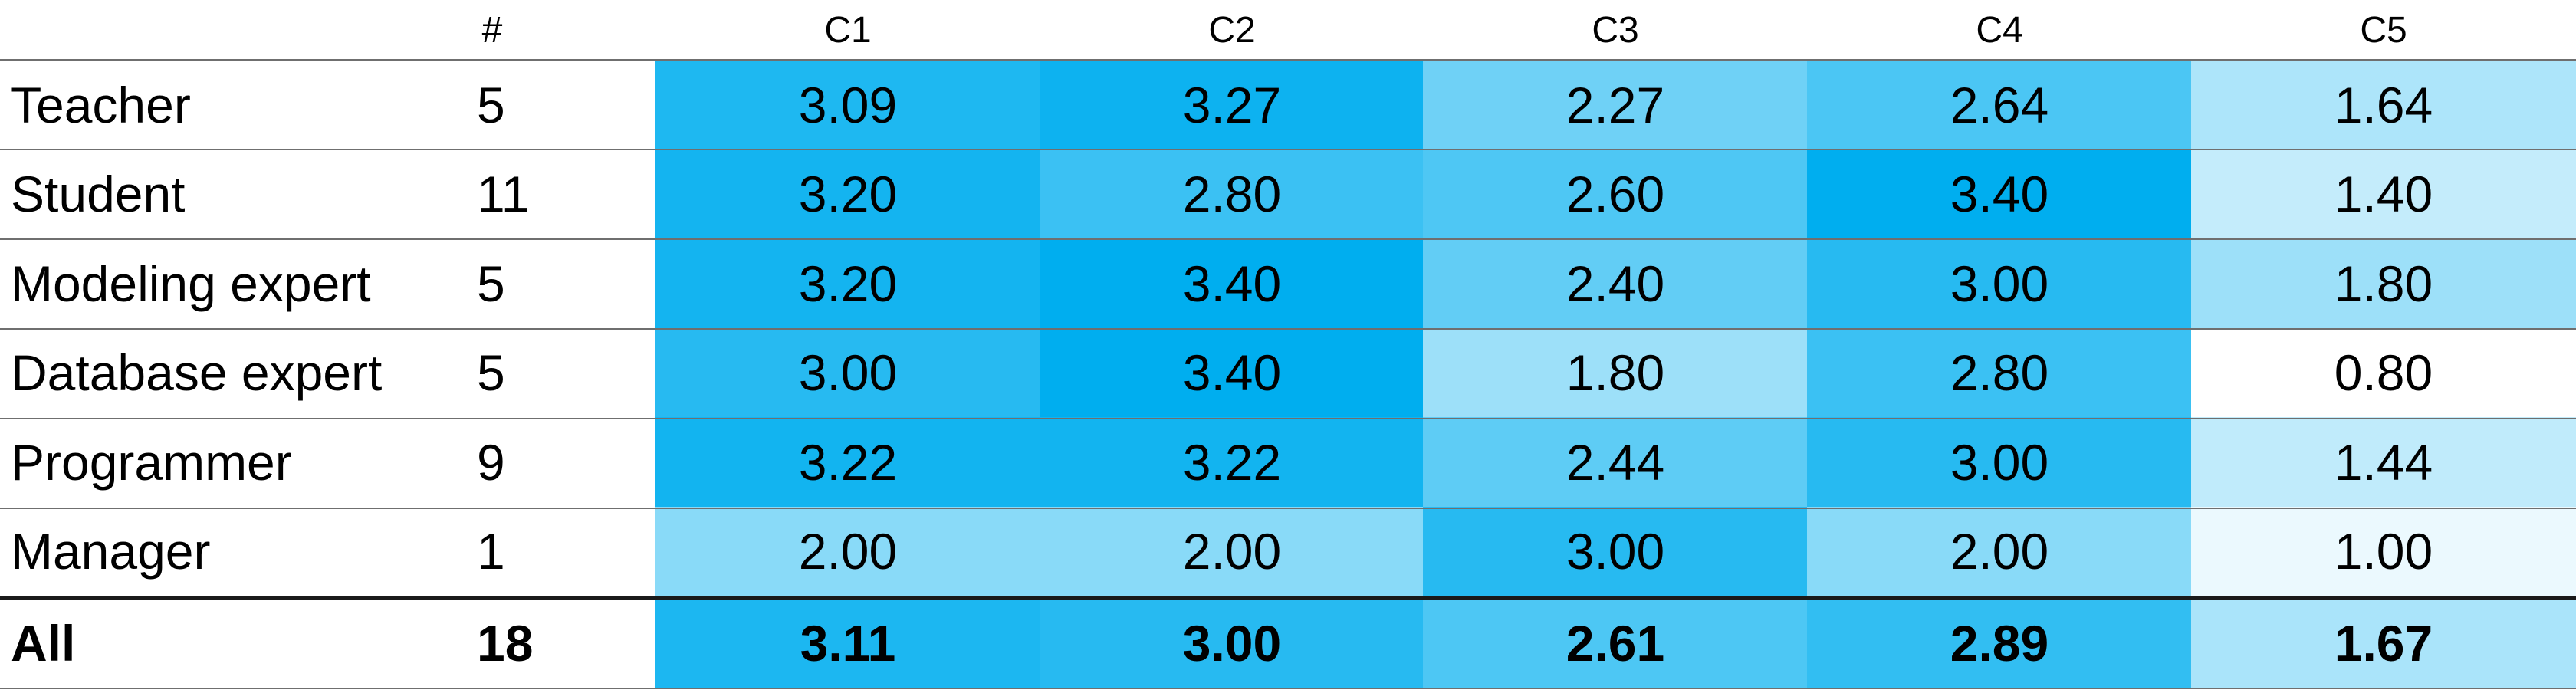 The height and width of the screenshot is (690, 2576). Describe the element at coordinates (504, 194) in the screenshot. I see `row-count: 11` at that location.